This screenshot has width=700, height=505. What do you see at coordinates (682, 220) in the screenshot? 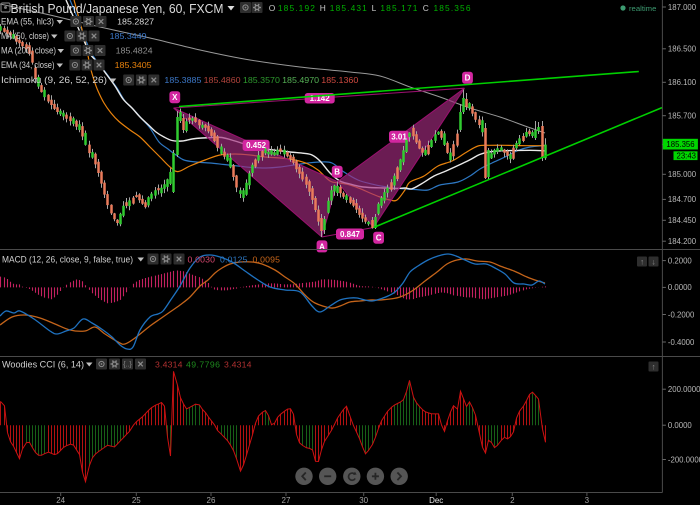
I see `svg-text: 184.450` at bounding box center [682, 220].